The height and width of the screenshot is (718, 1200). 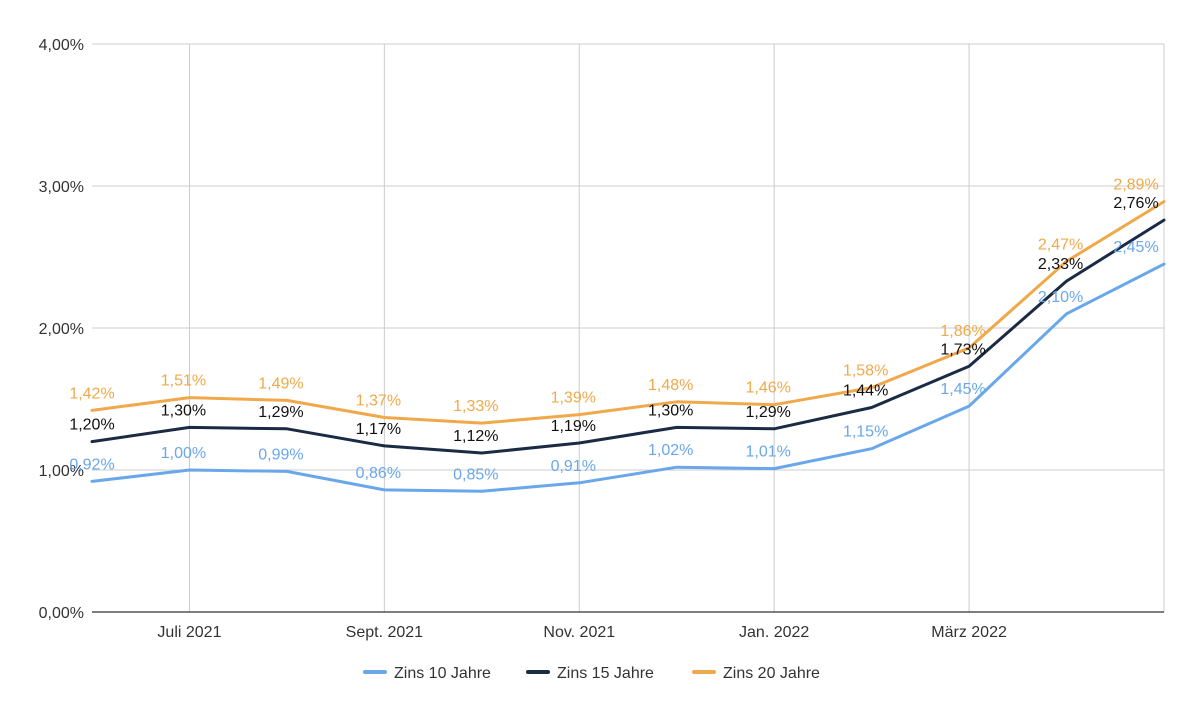 What do you see at coordinates (1060, 244) in the screenshot?
I see `data-label: 2,47%` at bounding box center [1060, 244].